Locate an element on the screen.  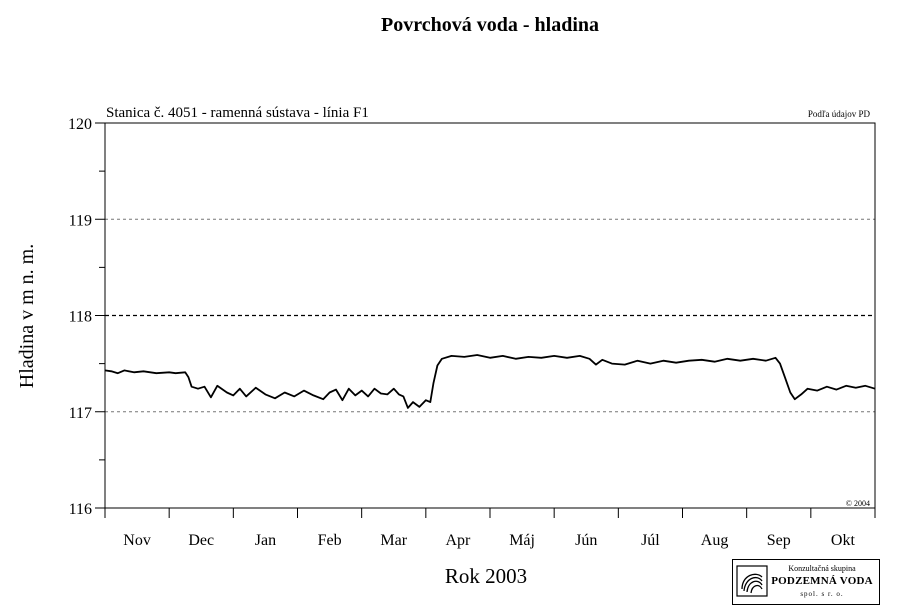
x-axis: Nov Dec Jan Feb Mar Apr Máj Jún Júl Aug Sep Okt is located at coordinates (490, 528).